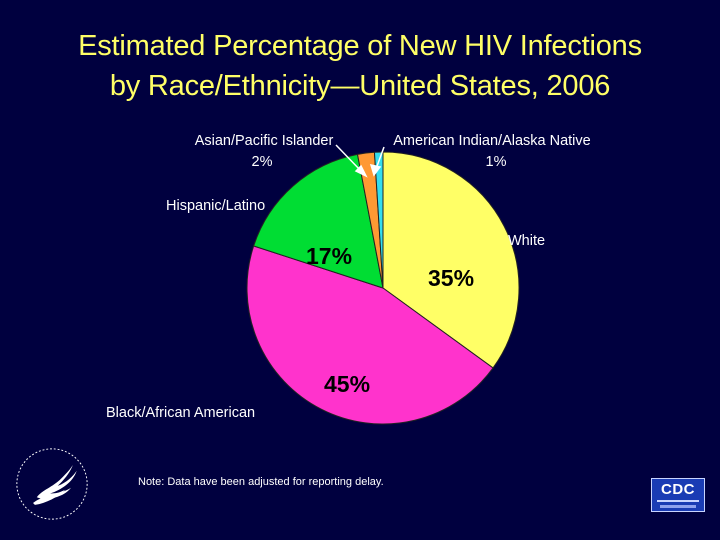 Image resolution: width=720 pixels, height=540 pixels. What do you see at coordinates (526, 241) in the screenshot?
I see `label-white: White` at bounding box center [526, 241].